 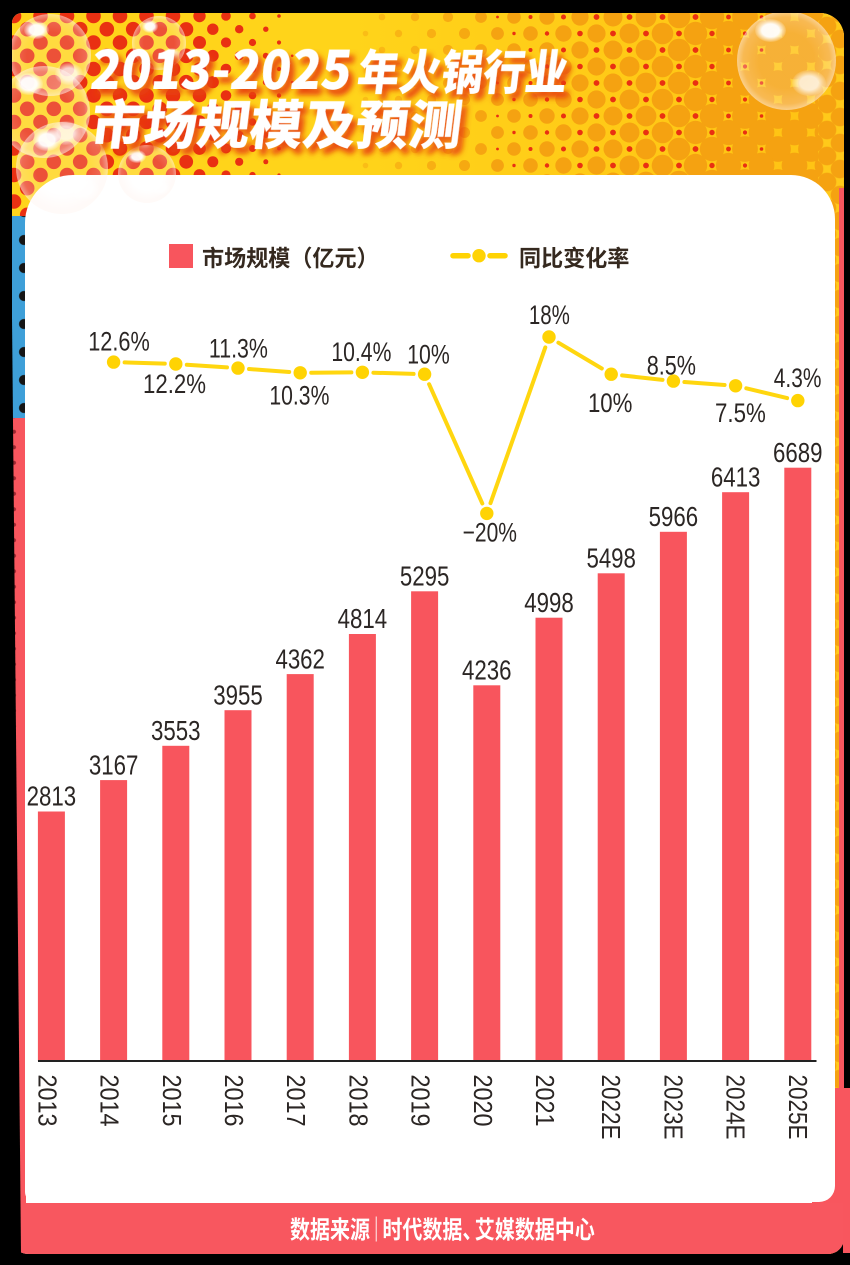 What do you see at coordinates (611, 558) in the screenshot?
I see `svg-text: 5498` at bounding box center [611, 558].